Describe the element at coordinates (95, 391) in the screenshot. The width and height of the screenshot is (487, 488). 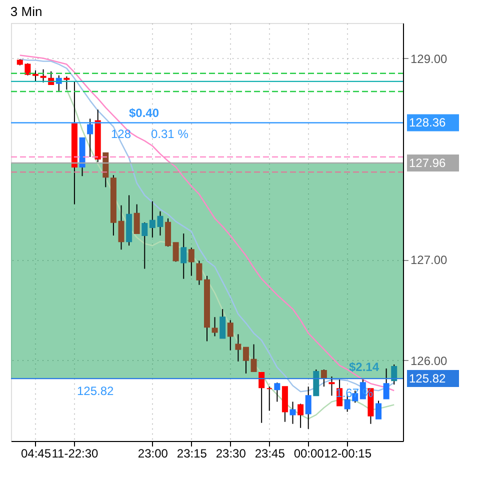
I see `annotation: 125.82` at that location.